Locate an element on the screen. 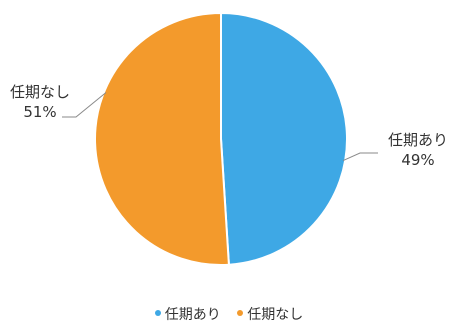 The height and width of the screenshot is (332, 458). legend-label-ninki-nashi: 任期なし is located at coordinates (275, 315).